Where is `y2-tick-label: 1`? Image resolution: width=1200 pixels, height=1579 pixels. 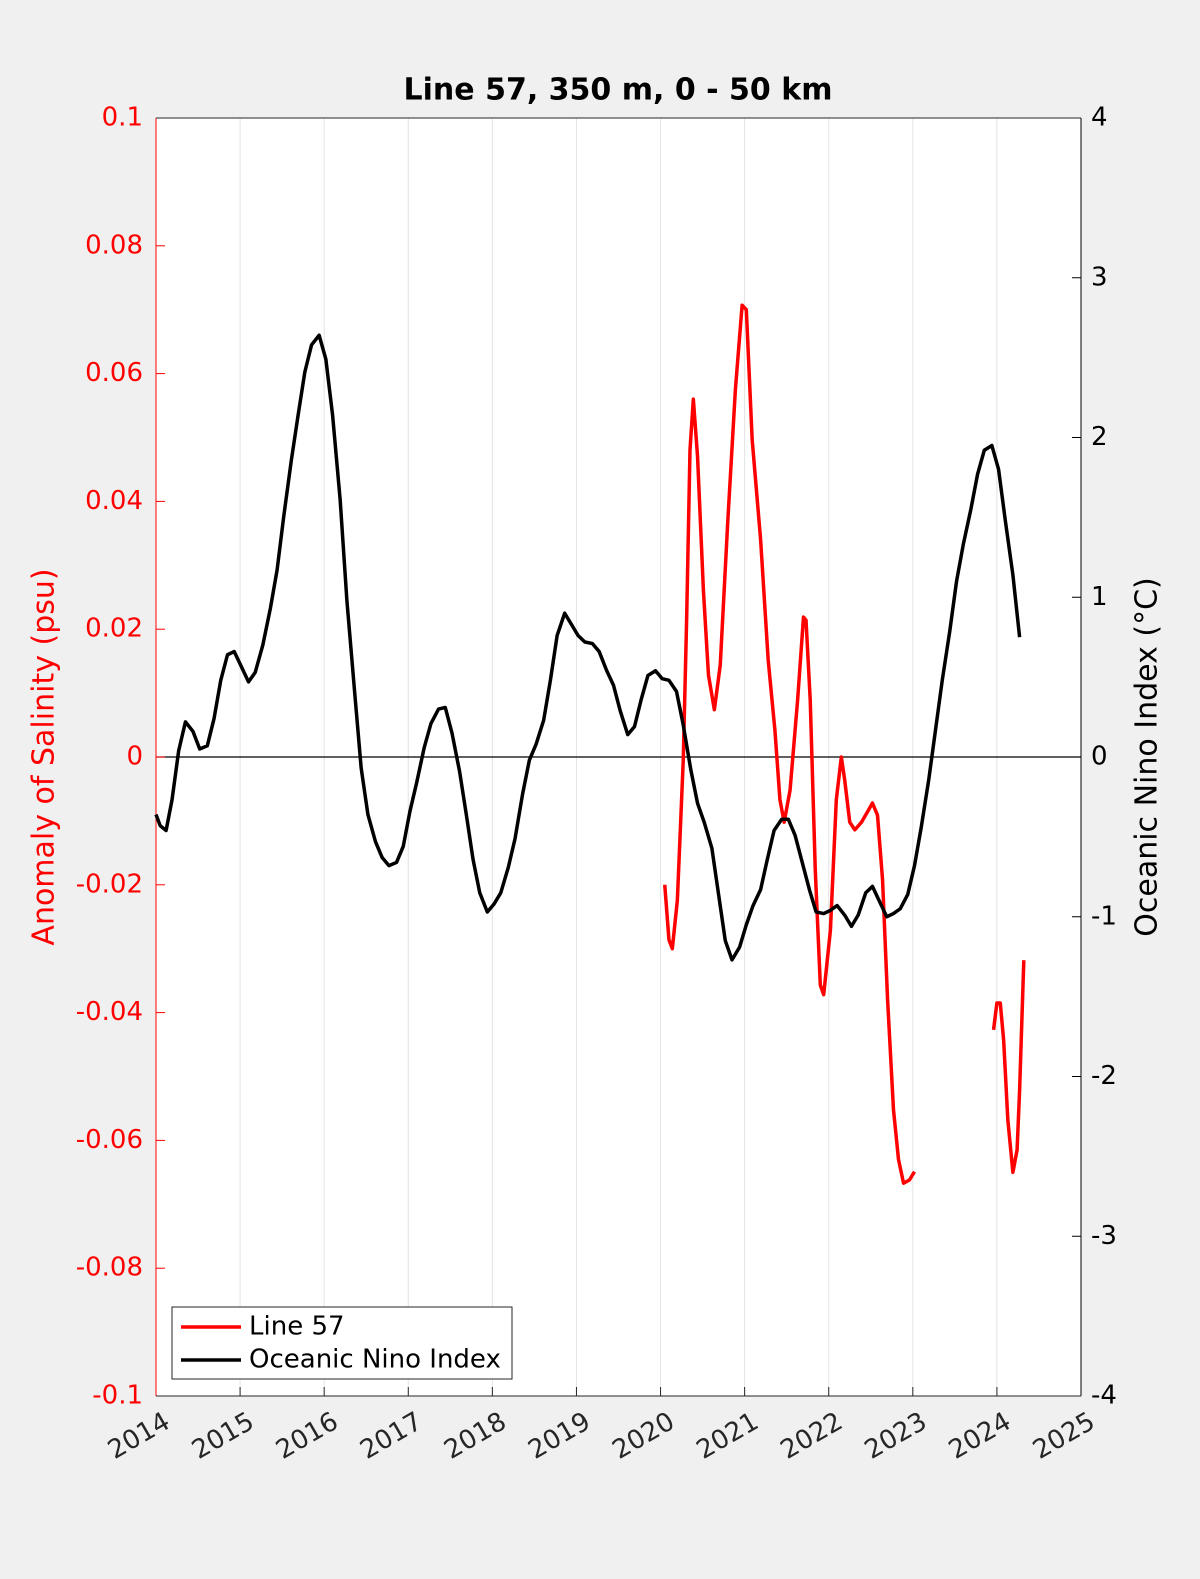
y2-tick-label: 1 is located at coordinates (1099, 597).